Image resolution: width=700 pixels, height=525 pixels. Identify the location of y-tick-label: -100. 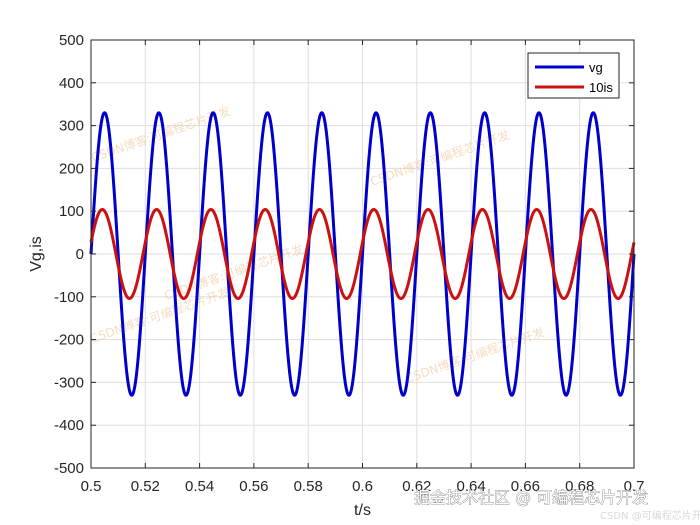
(69, 297).